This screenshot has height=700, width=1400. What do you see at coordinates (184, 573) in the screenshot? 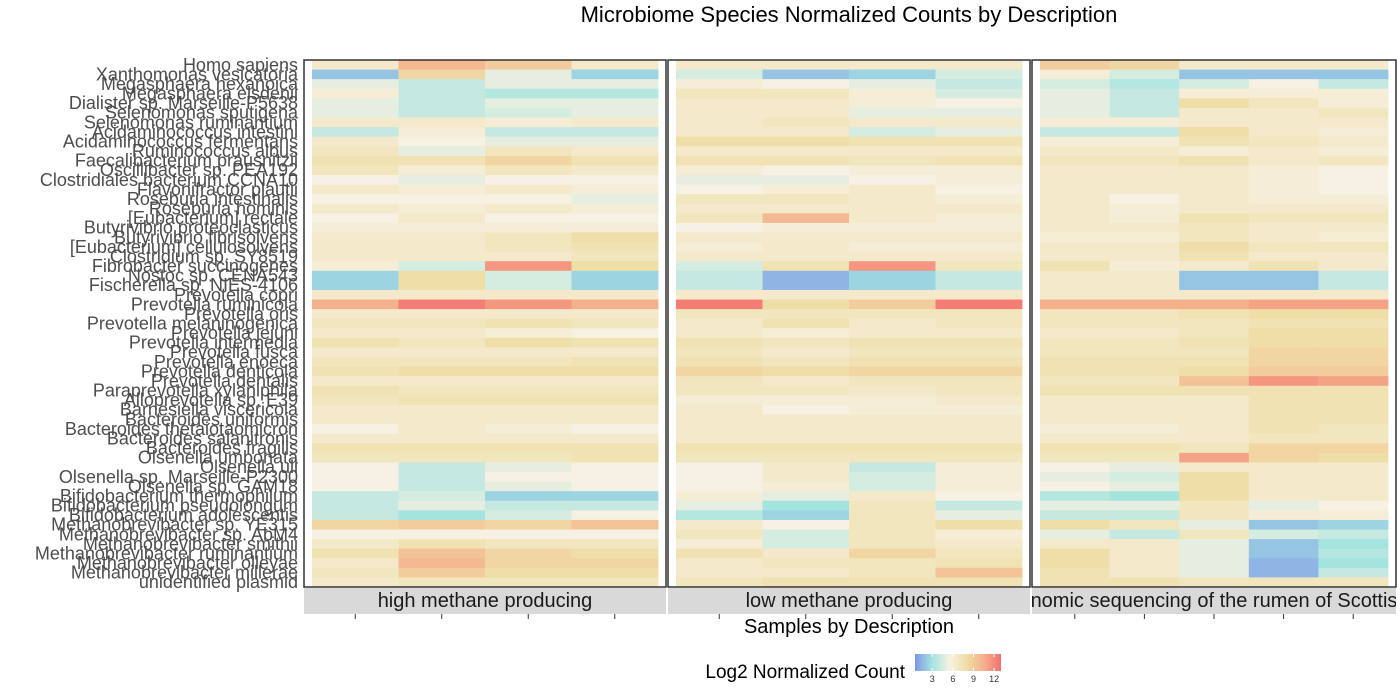
I see `species-label: Methanobrevibacter millerae` at bounding box center [184, 573].